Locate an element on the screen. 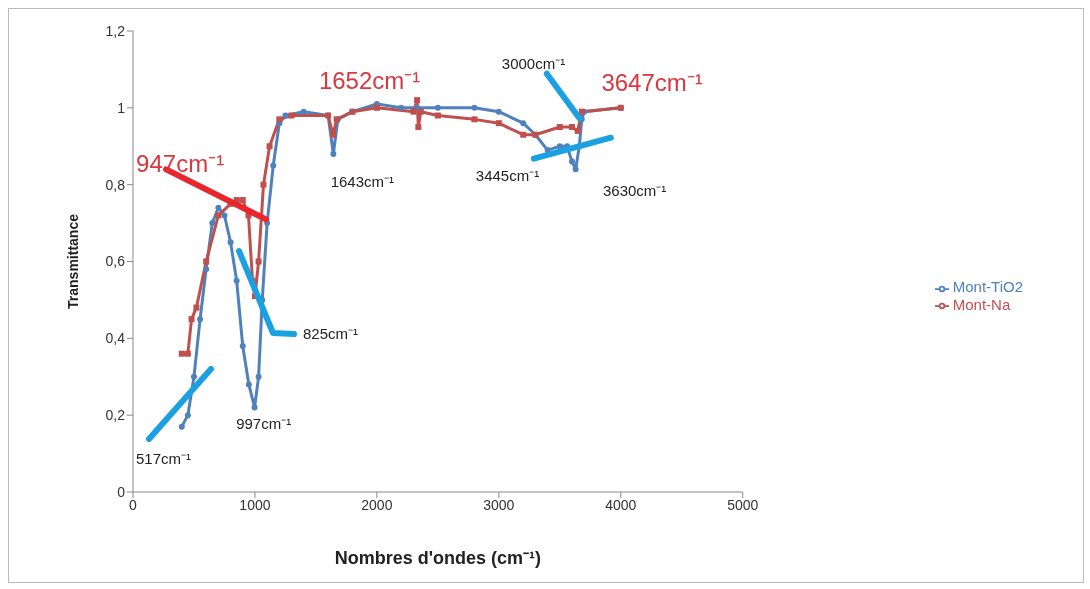  annotation: 1652cm⁻¹ is located at coordinates (369, 81).